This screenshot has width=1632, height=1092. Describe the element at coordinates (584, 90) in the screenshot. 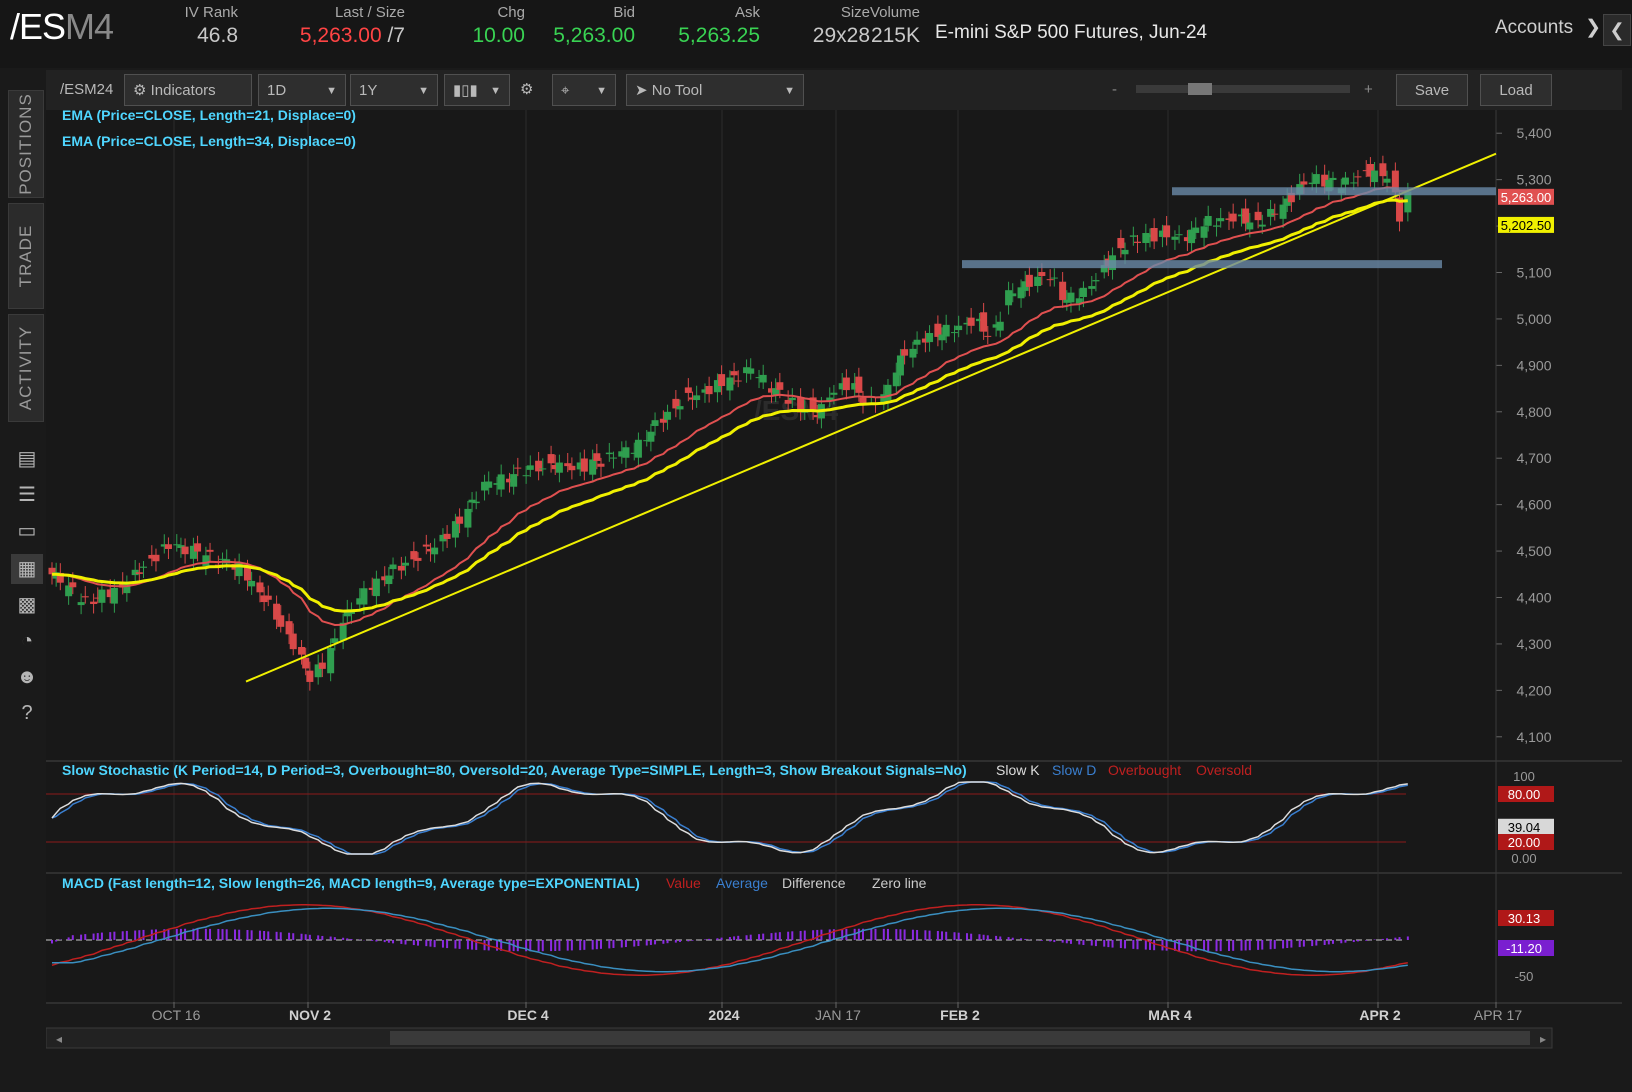

I see `drawing-select: ⌖ ▼` at that location.